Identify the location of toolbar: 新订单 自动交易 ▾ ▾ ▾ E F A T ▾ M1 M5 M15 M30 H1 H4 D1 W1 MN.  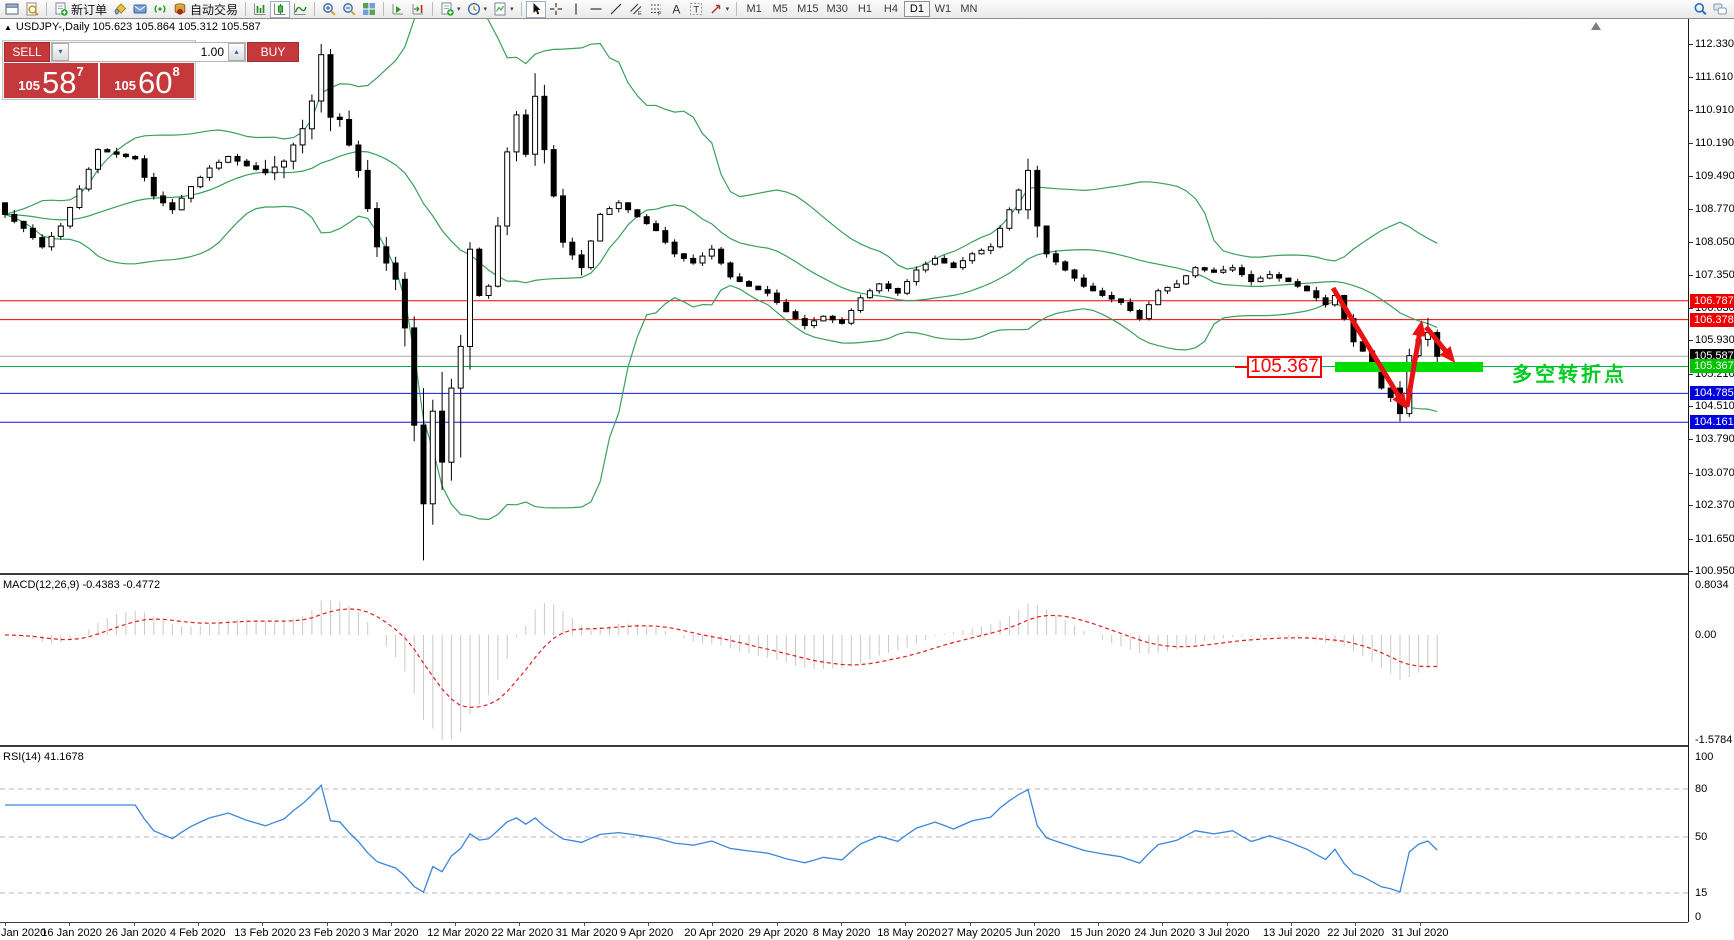
(867, 9).